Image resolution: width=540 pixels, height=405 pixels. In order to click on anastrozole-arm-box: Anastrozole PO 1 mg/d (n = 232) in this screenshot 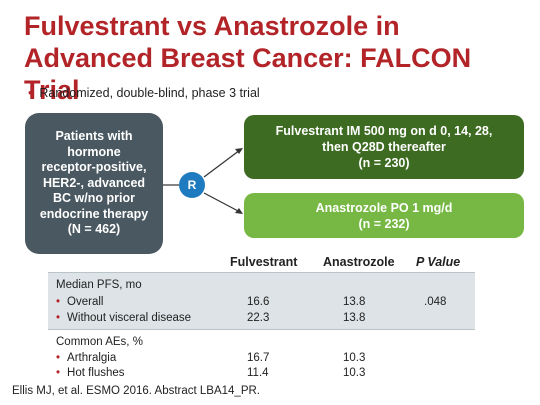, I will do `click(384, 215)`.